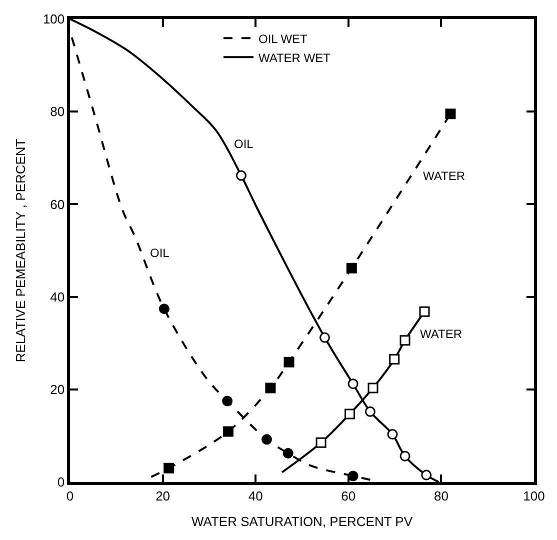 This screenshot has width=557, height=540. I want to click on y-tick-label: 20, so click(57, 389).